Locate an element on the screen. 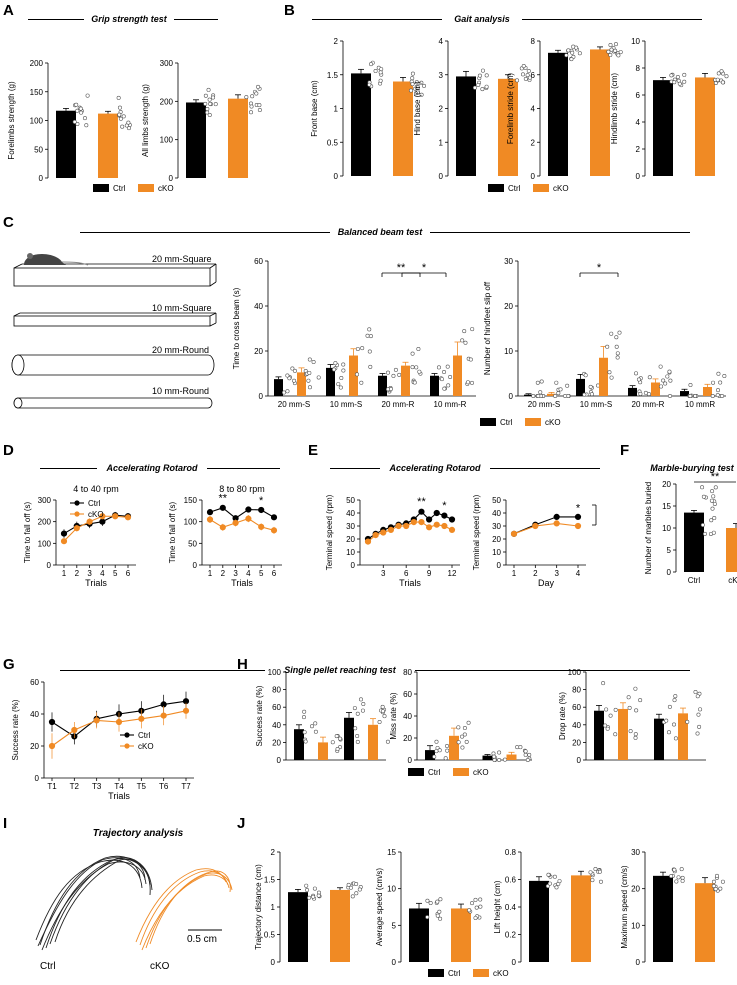 Image resolution: width=737 pixels, height=985 pixels. panel-label-f: F is located at coordinates (625, 450).